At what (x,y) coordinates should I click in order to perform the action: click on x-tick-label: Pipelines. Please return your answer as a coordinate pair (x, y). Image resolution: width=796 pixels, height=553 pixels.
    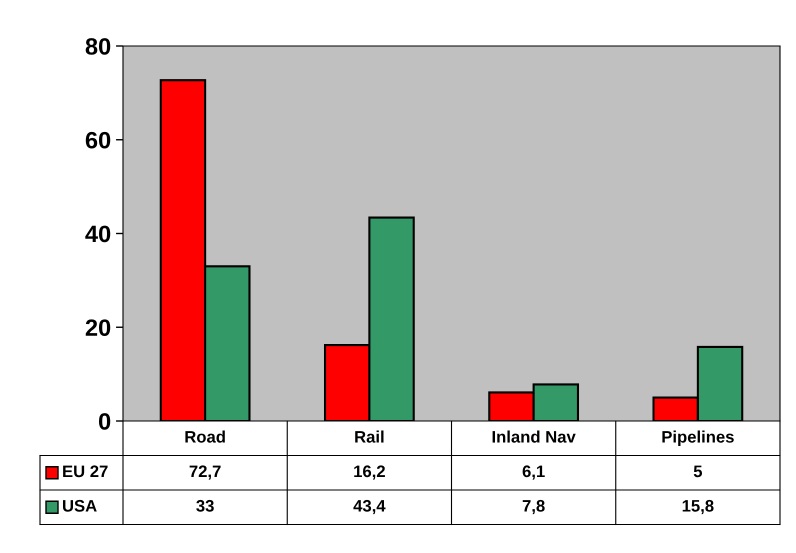
    Looking at the image, I should click on (698, 438).